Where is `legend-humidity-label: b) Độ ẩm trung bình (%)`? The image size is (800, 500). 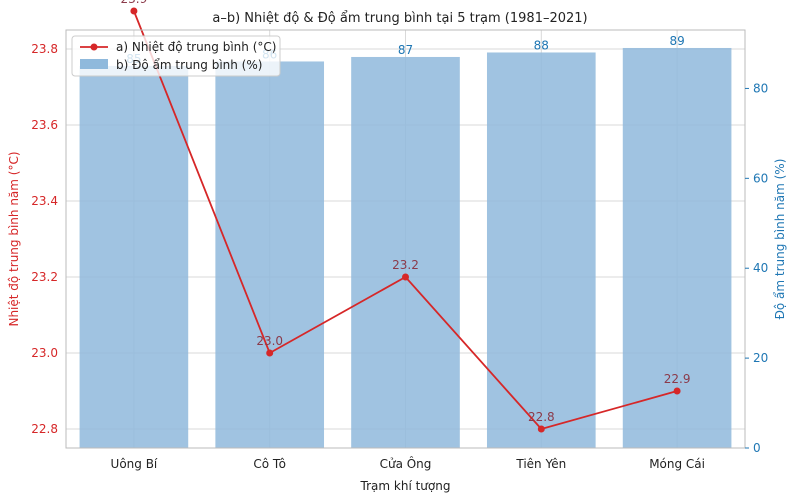
legend-humidity-label: b) Độ ẩm trung bình (%) is located at coordinates (189, 65).